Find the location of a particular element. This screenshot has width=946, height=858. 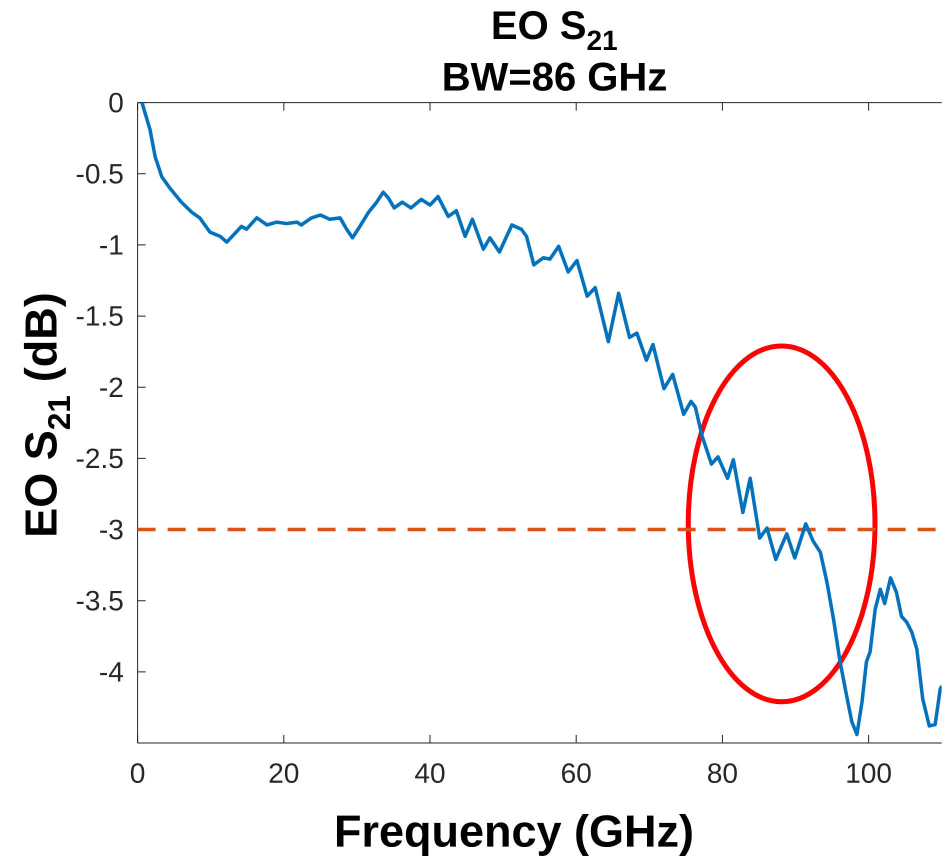

y-tick-label: -1.5 is located at coordinates (99, 316).